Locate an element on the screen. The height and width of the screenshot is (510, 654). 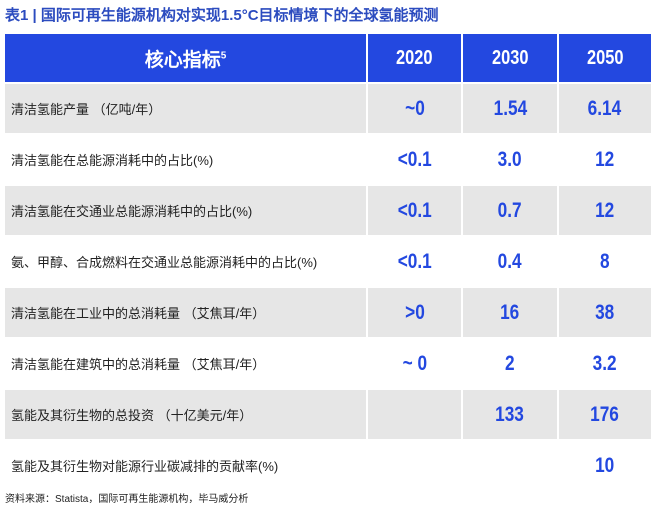
cell-value: ~ 0 is located at coordinates (414, 363).